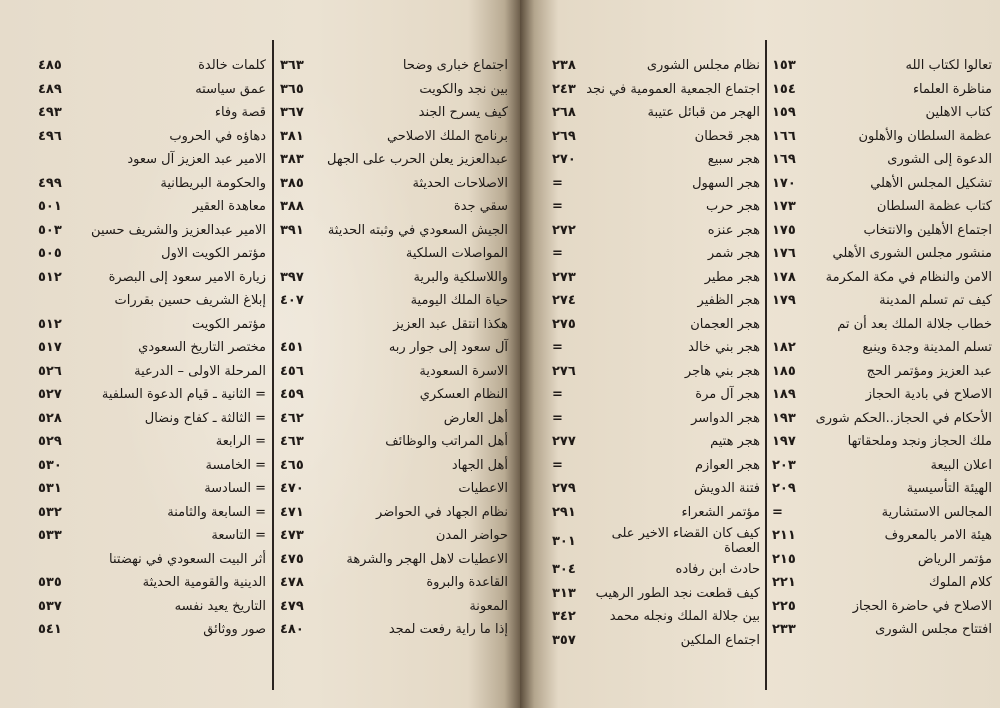 The width and height of the screenshot is (1000, 708). Describe the element at coordinates (936, 512) in the screenshot. I see `toc-entry-title: المجالس الاستشارية` at that location.